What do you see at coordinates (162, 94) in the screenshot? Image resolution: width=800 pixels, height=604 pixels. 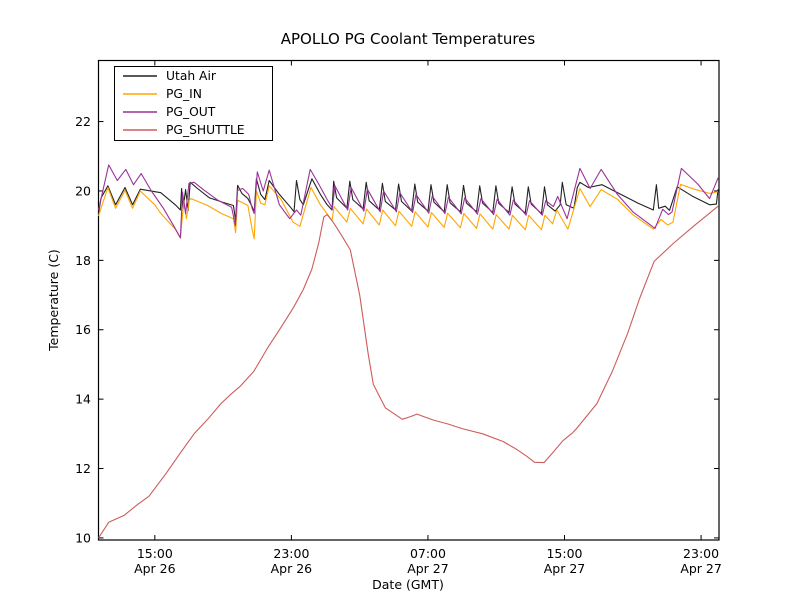 I see `legend-item: PG_IN` at bounding box center [162, 94].